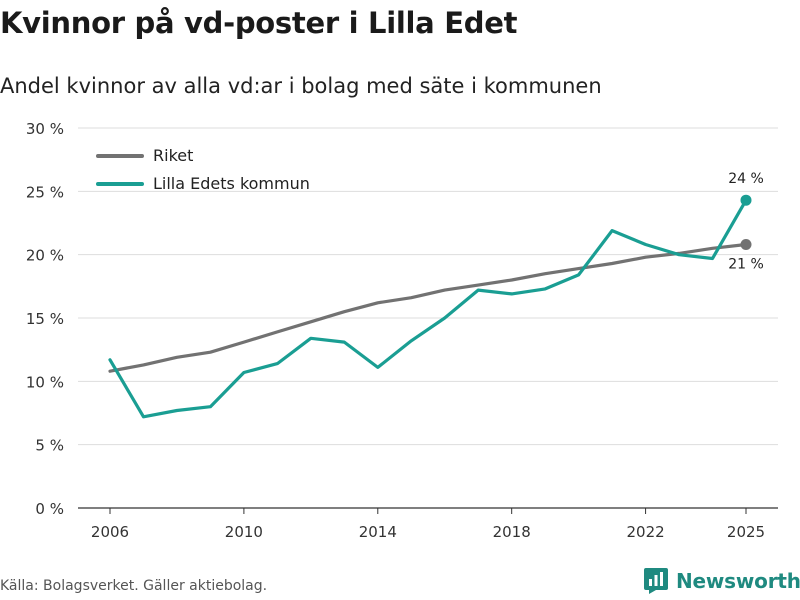 This screenshot has height=600, width=800. Describe the element at coordinates (173, 155) in the screenshot. I see `legend-label: Riket` at that location.